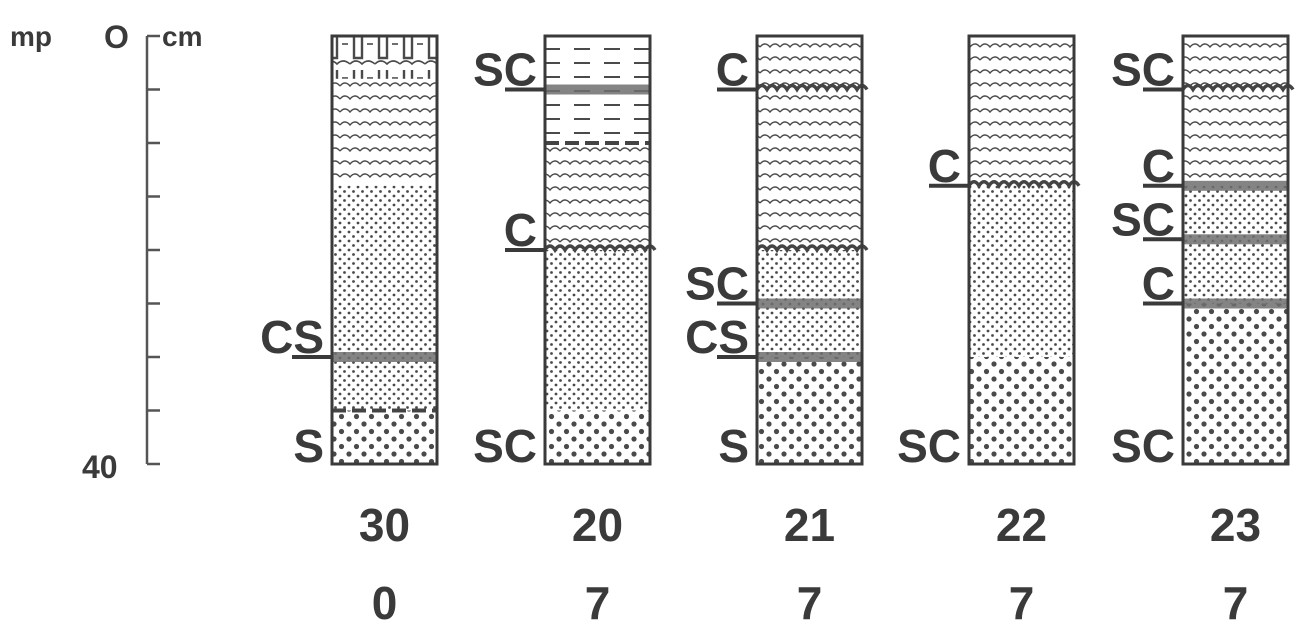 This screenshot has height=636, width=1303. I want to click on profile-column-22: C SC 22 7, so click(989, 331).